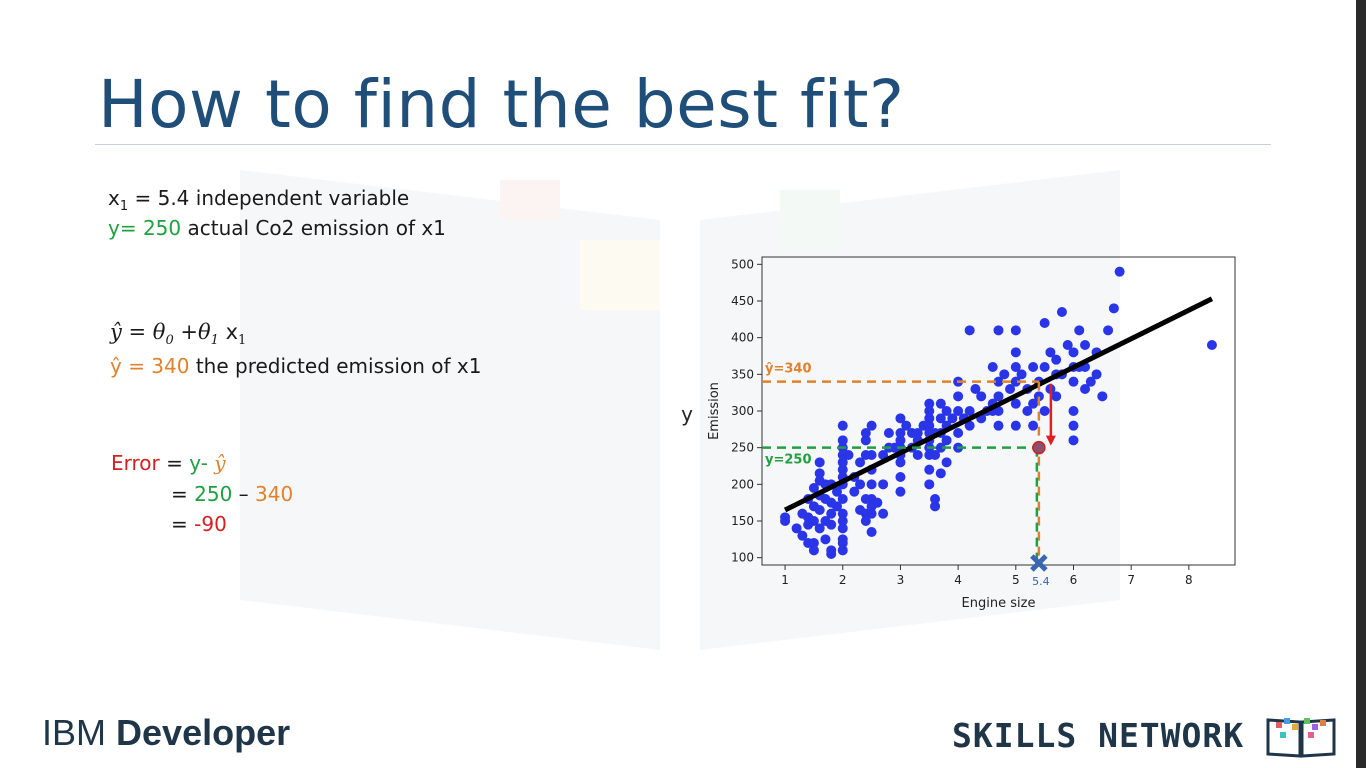 This screenshot has height=768, width=1366. Describe the element at coordinates (714, 411) in the screenshot. I see `y-axis-label: Emission` at that location.